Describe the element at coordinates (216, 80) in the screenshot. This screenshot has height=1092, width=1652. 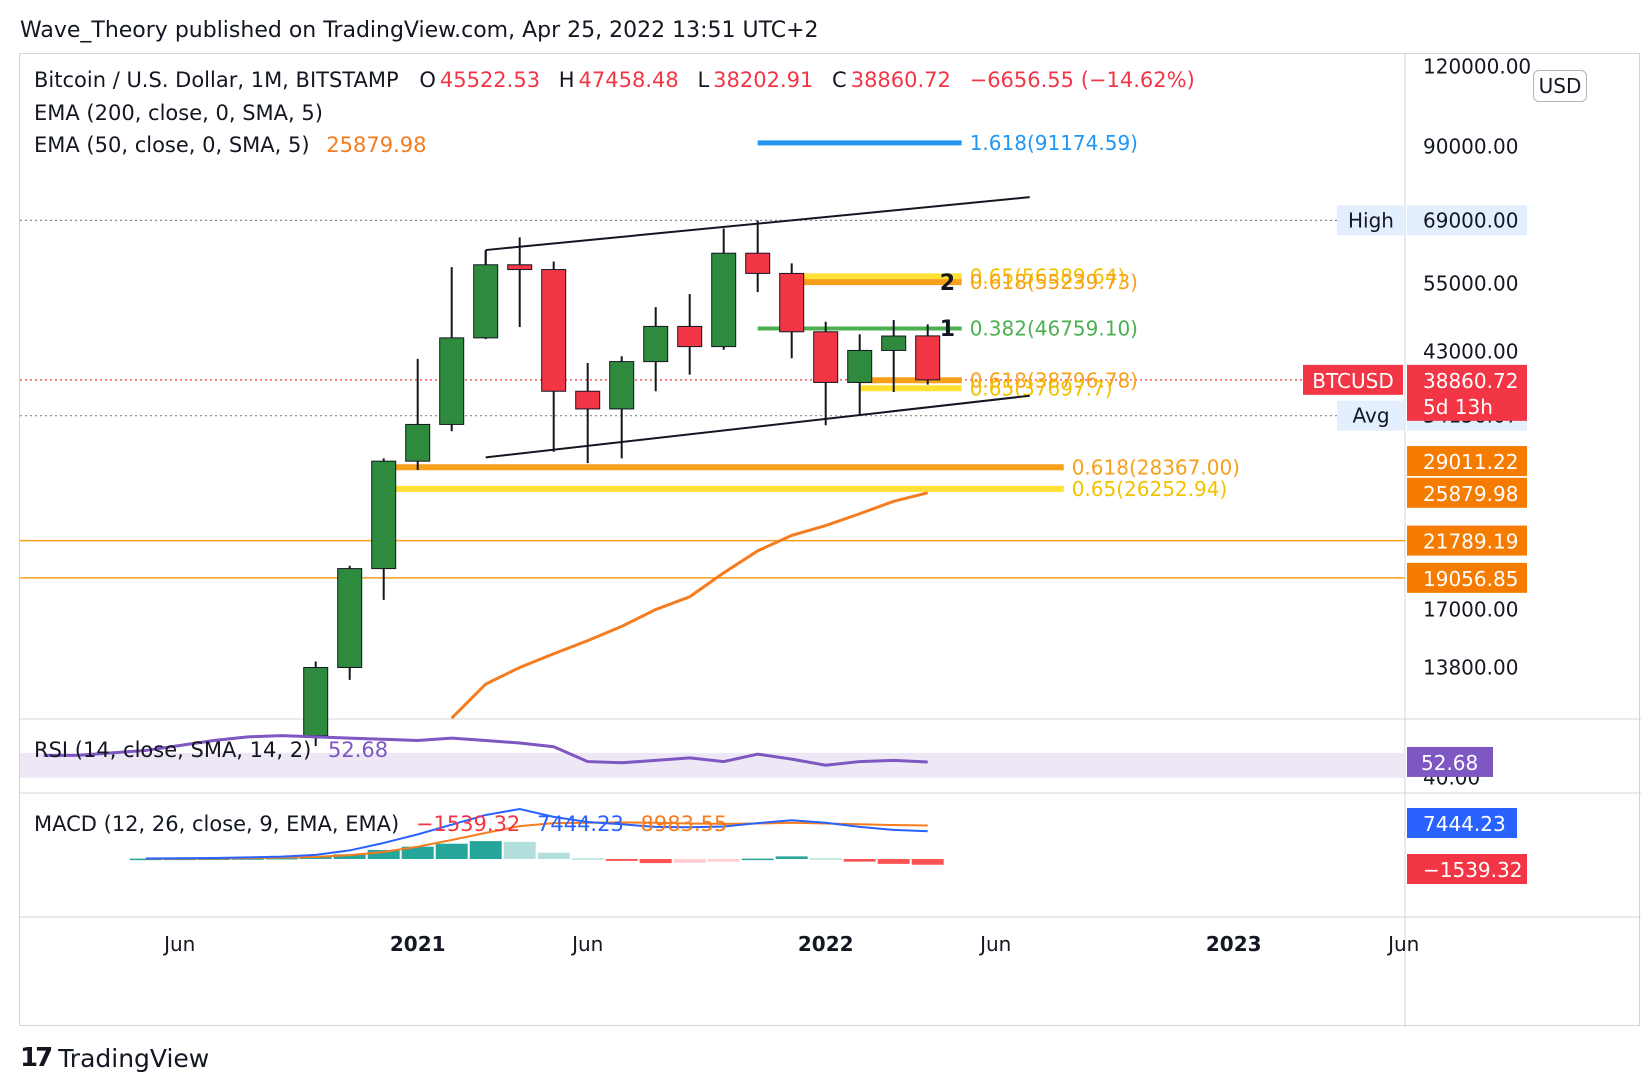
I see `legend-symbol: Bitcoin / U.S. Dollar, 1M, BITSTAMP` at that location.